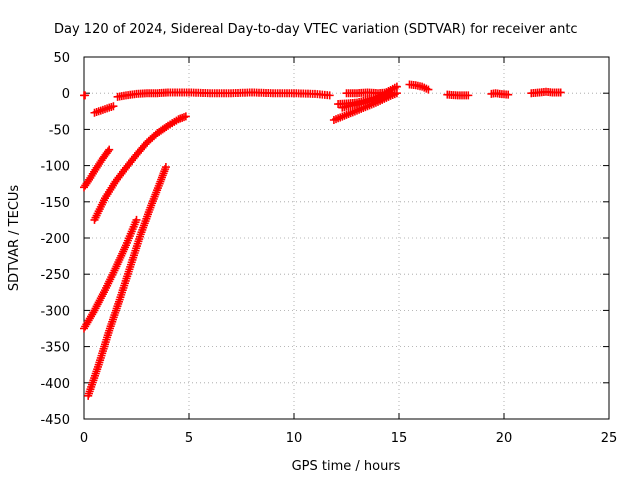  What do you see at coordinates (399, 438) in the screenshot?
I see `x-tick-label: 15` at bounding box center [399, 438].